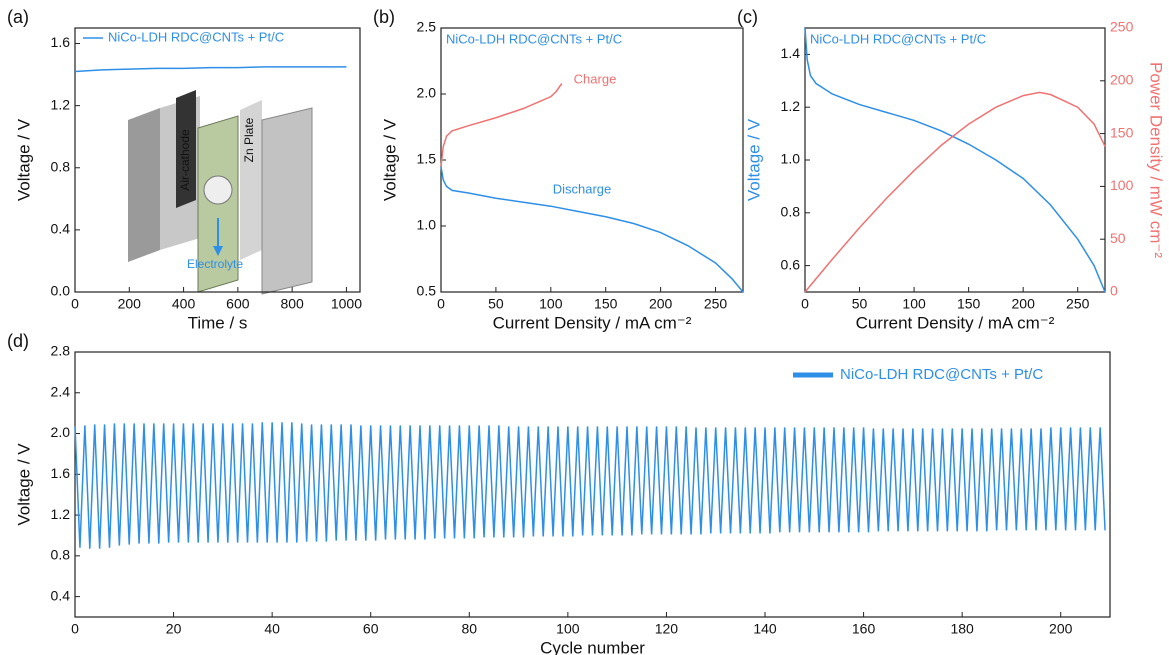 The image size is (1169, 655). Describe the element at coordinates (384, 17) in the screenshot. I see `panel-label: (b)` at that location.